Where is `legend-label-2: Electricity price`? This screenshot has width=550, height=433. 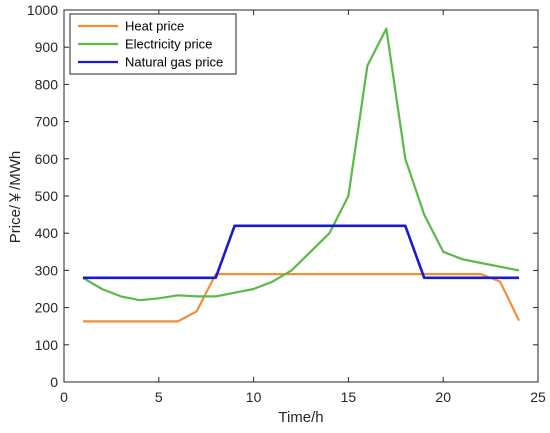
legend-label-2: Electricity price is located at coordinates (168, 44).